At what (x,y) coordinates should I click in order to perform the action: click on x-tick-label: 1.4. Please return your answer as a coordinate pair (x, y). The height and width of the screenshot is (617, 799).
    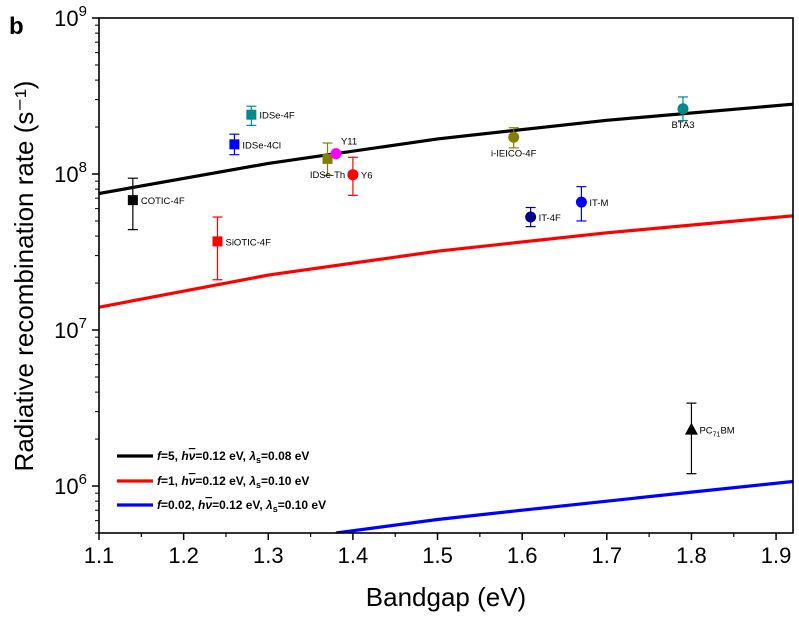
    Looking at the image, I should click on (353, 555).